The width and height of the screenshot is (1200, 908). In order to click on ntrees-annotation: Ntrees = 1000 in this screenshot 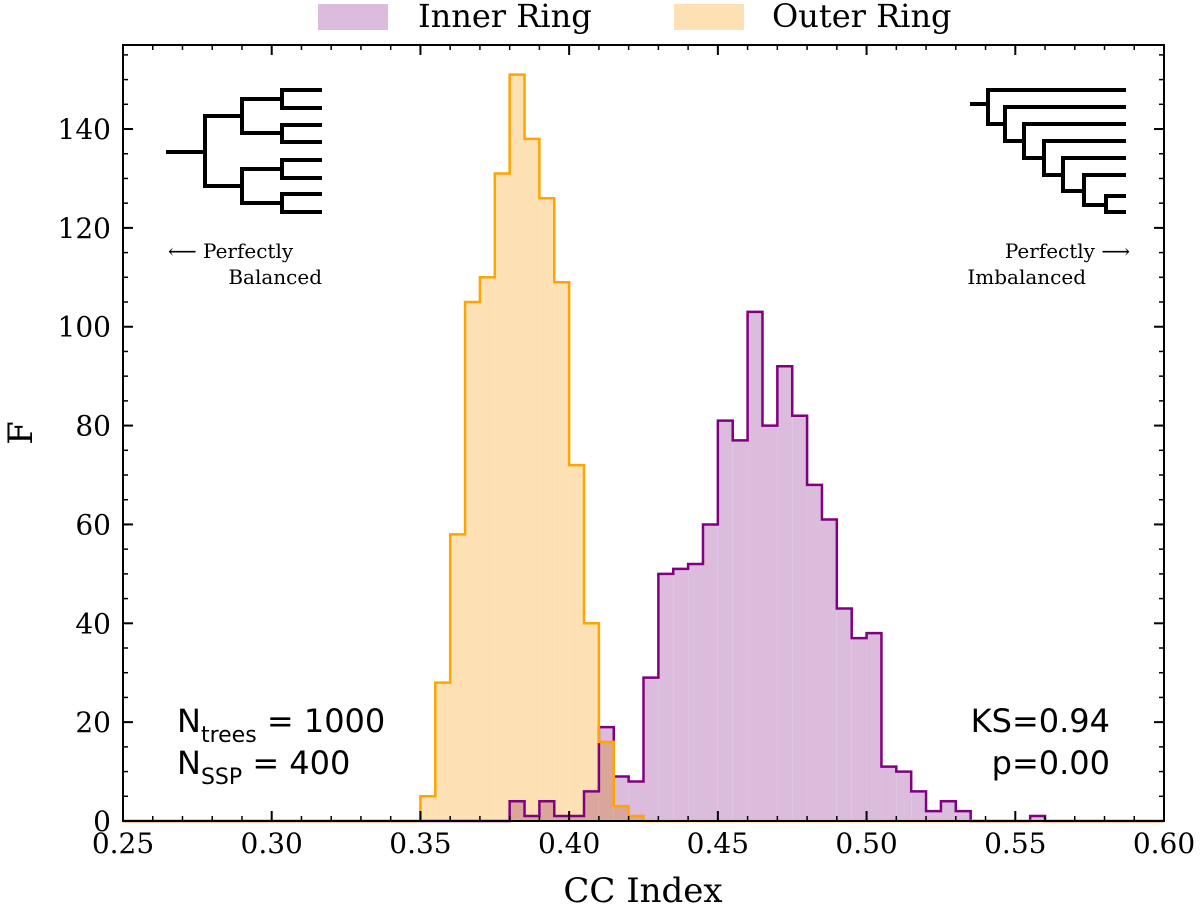, I will do `click(281, 725)`.